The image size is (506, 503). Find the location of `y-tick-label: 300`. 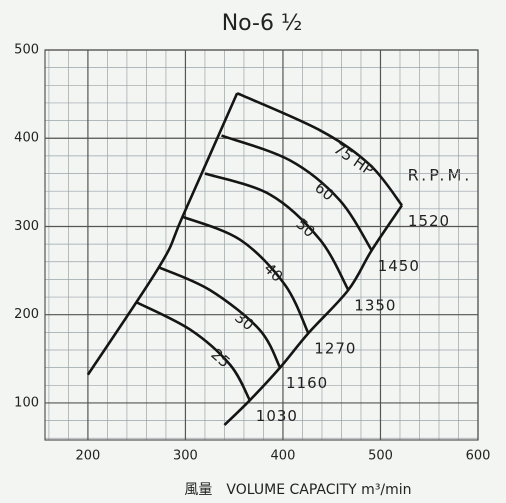

y-tick-label: 300 is located at coordinates (26, 226).